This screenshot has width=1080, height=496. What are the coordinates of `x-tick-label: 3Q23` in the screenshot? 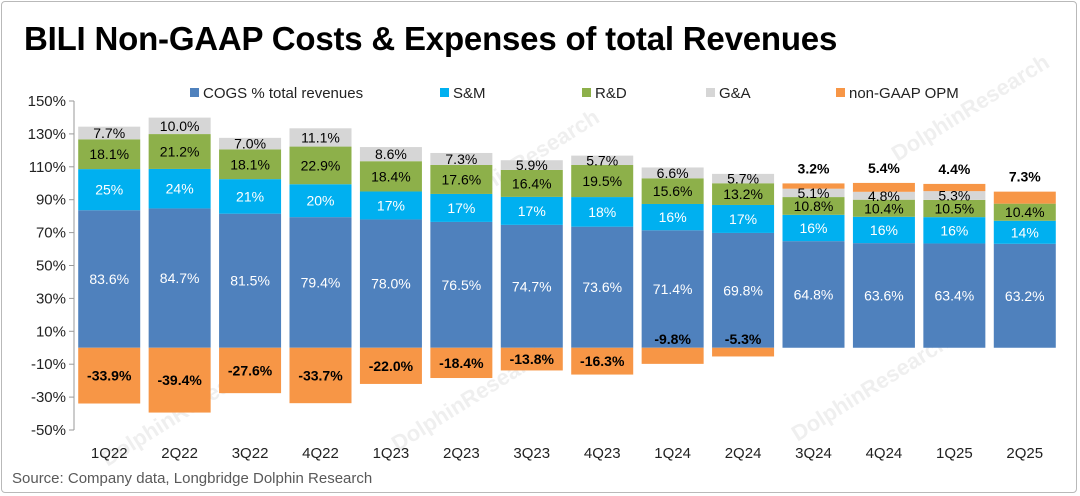 It's located at (531, 453).